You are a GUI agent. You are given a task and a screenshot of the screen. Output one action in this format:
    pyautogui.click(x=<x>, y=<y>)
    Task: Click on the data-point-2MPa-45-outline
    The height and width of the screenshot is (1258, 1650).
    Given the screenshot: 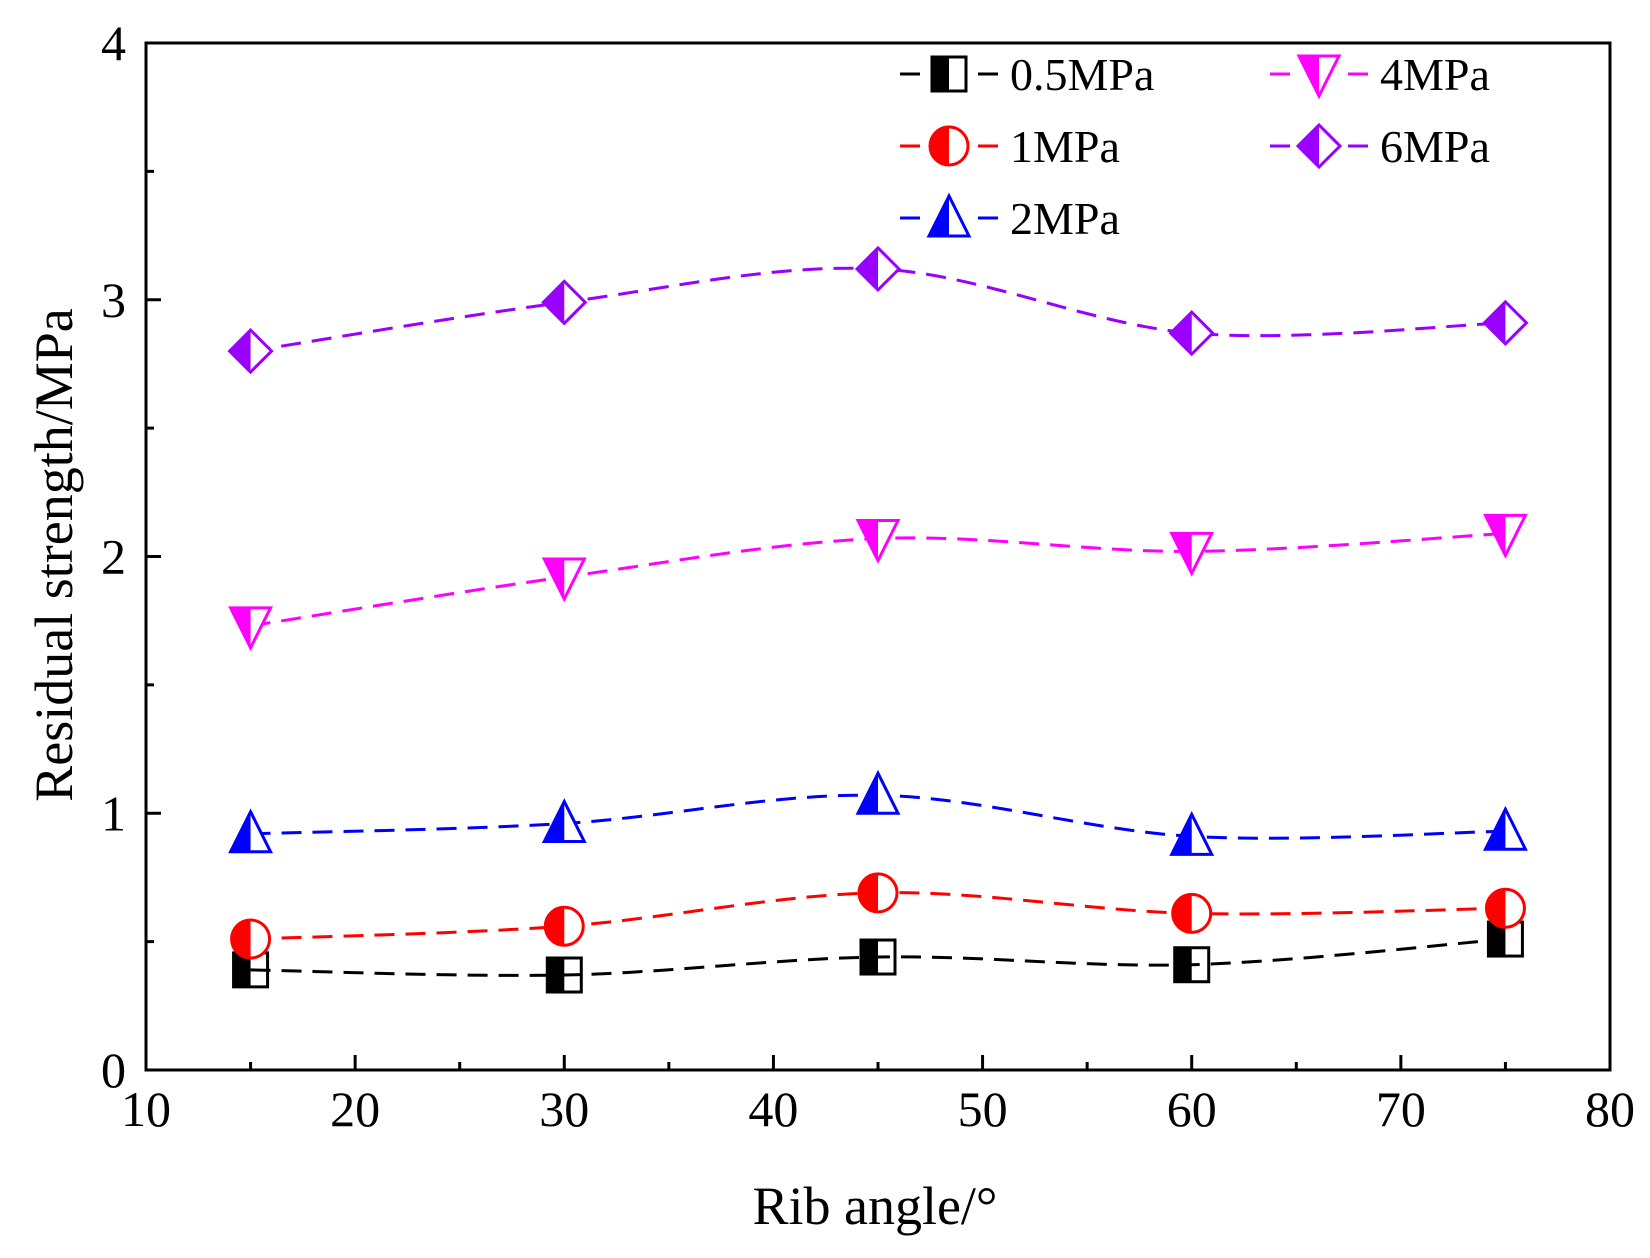 What is the action you would take?
    pyautogui.click(x=878, y=792)
    